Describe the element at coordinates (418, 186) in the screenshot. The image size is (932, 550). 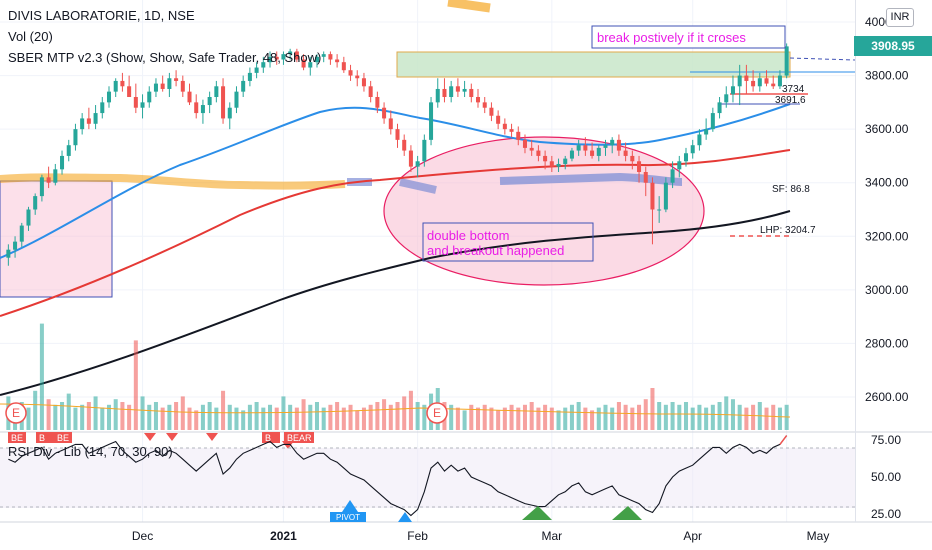
I see `support-band-blue` at that location.